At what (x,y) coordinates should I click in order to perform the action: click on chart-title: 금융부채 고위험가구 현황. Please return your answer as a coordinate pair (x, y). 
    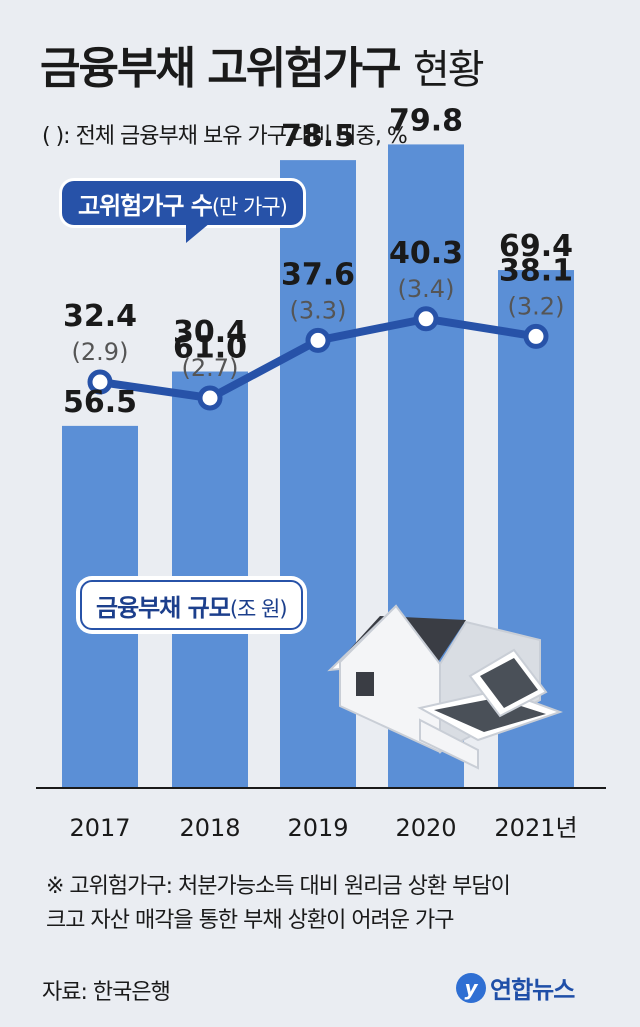
    Looking at the image, I should click on (262, 64).